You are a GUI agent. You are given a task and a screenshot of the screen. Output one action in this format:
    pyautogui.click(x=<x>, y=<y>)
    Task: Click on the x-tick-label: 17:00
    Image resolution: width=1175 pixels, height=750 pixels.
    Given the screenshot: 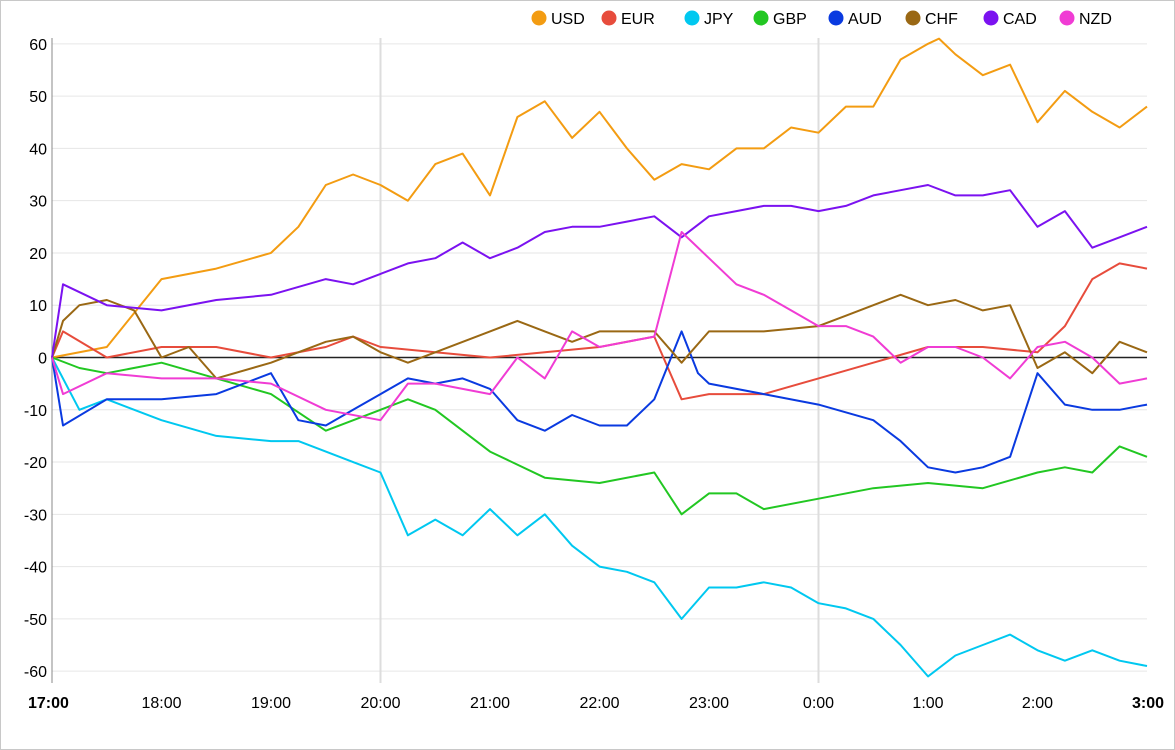 What is the action you would take?
    pyautogui.click(x=48, y=703)
    